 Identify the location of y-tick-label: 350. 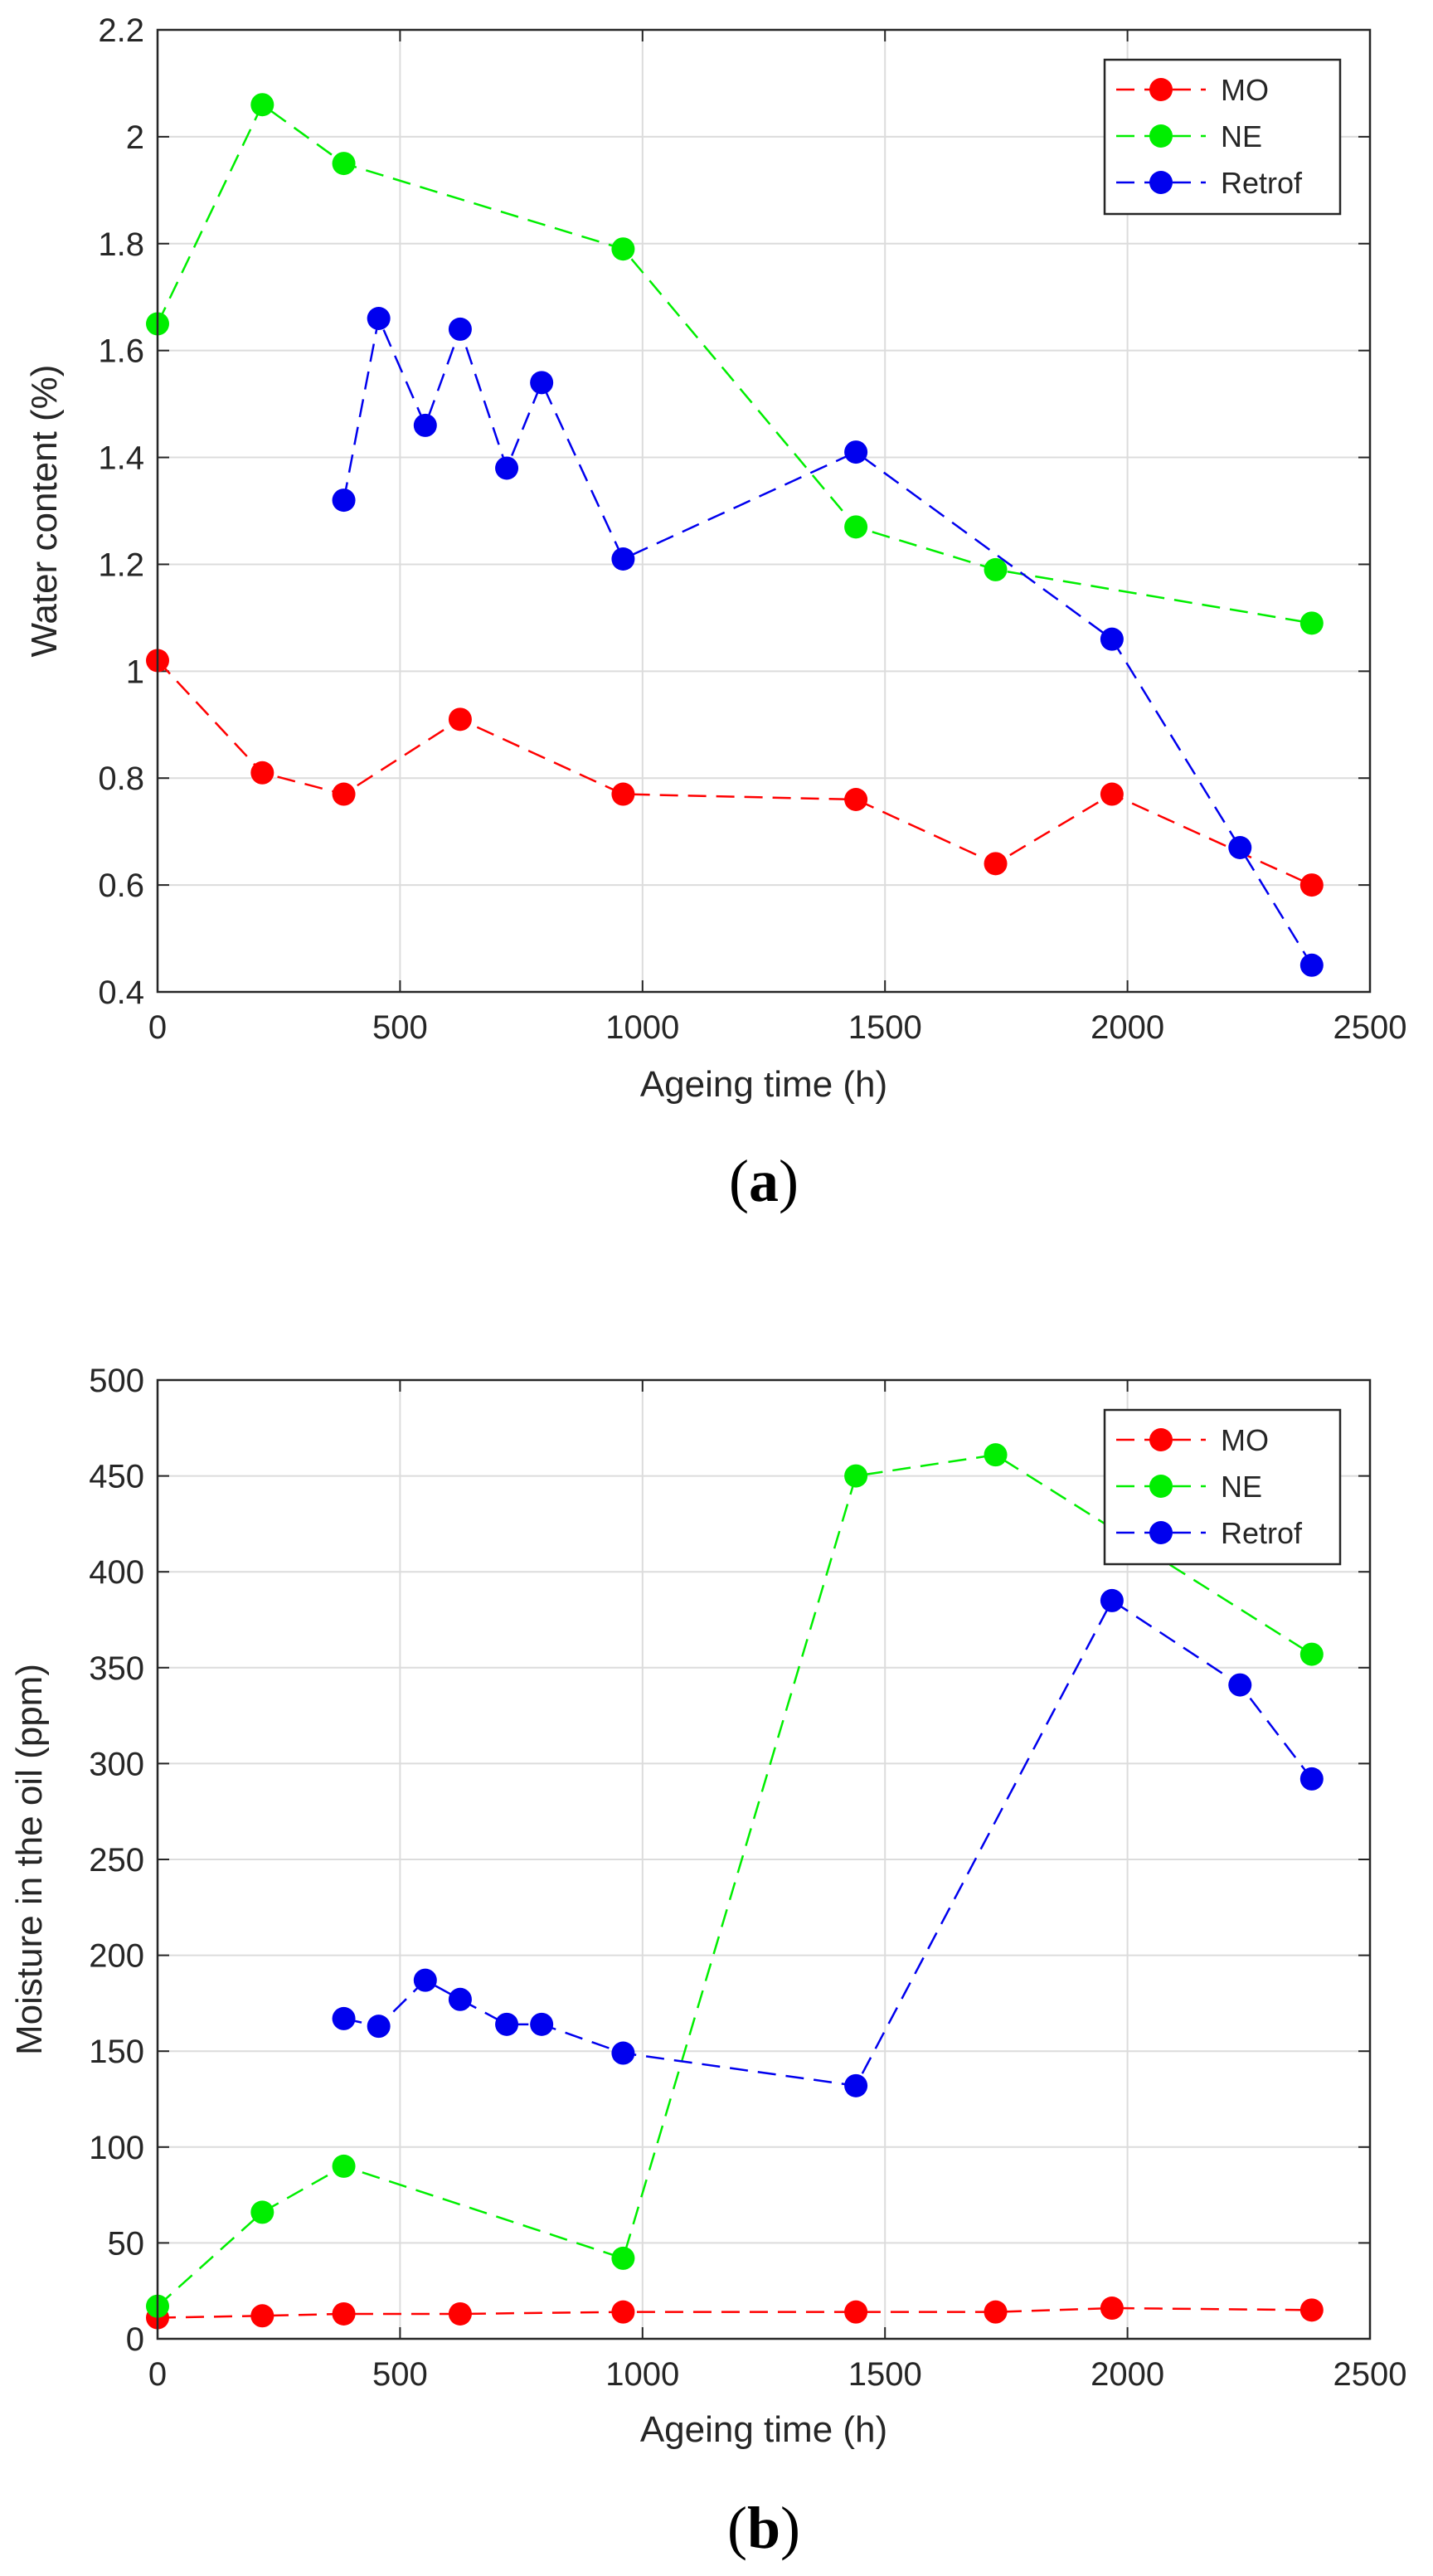
(116, 1669).